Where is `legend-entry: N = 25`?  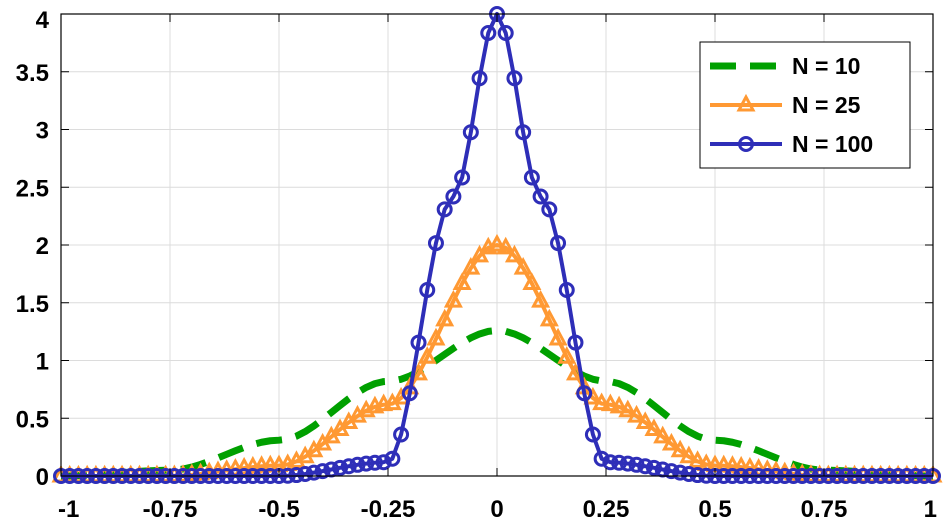 legend-entry: N = 25 is located at coordinates (785, 105).